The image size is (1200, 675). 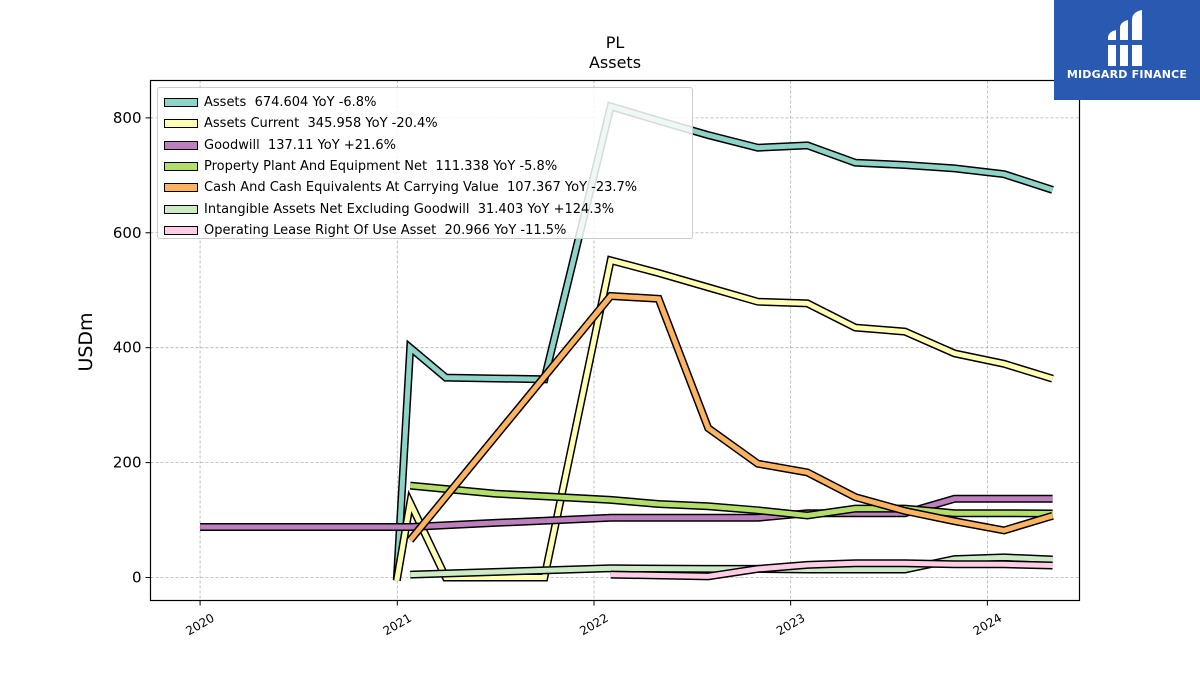 What do you see at coordinates (428, 102) in the screenshot?
I see `legend-item: Assets 674.604 YoY -6.8%` at bounding box center [428, 102].